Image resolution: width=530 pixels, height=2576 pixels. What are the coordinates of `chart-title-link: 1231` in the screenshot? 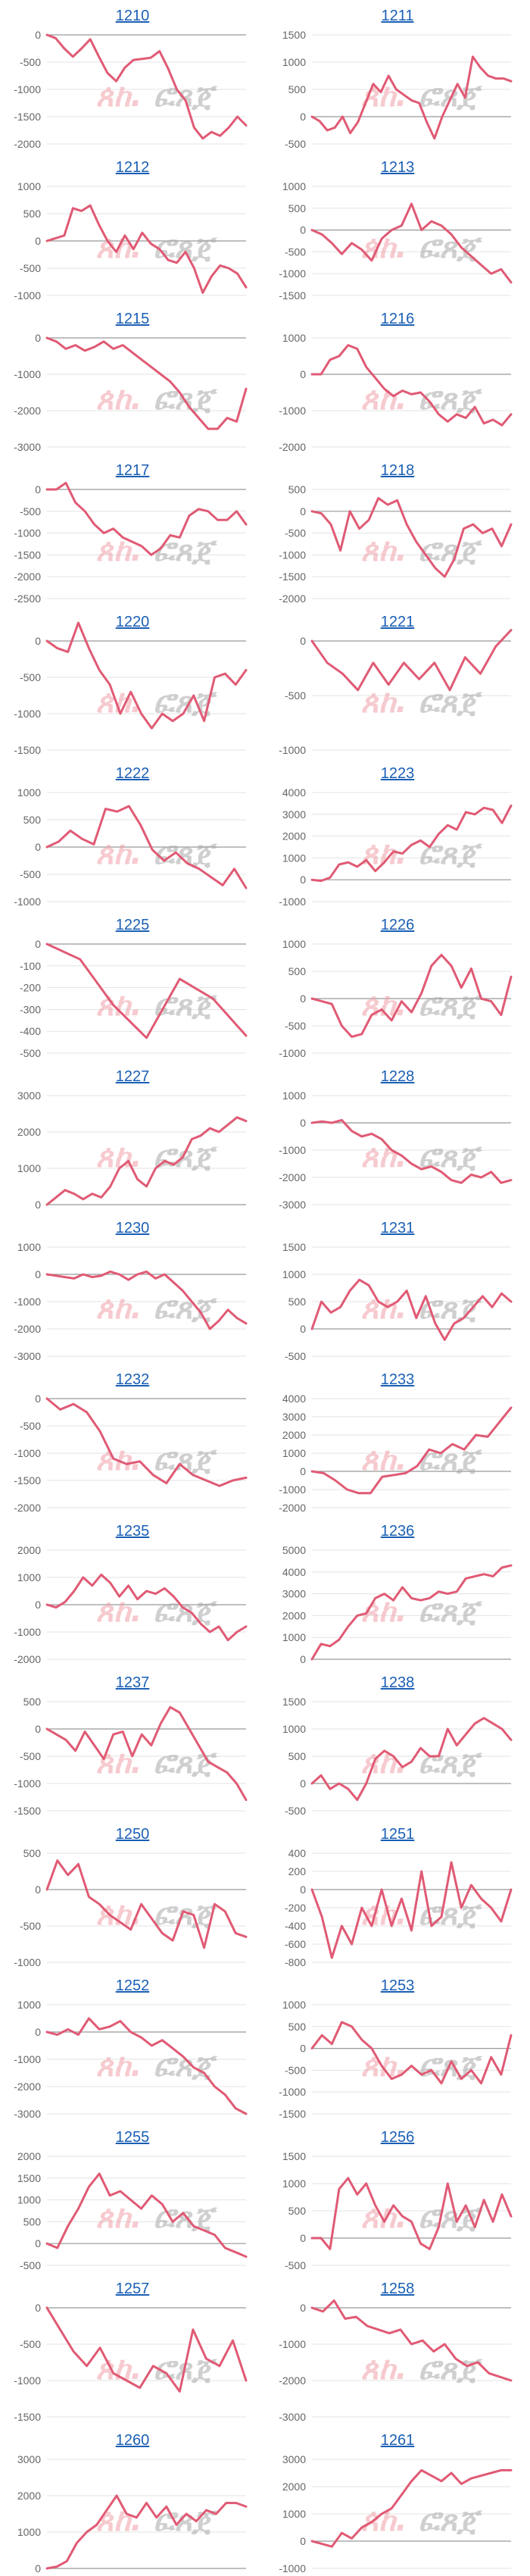 It's located at (397, 1228).